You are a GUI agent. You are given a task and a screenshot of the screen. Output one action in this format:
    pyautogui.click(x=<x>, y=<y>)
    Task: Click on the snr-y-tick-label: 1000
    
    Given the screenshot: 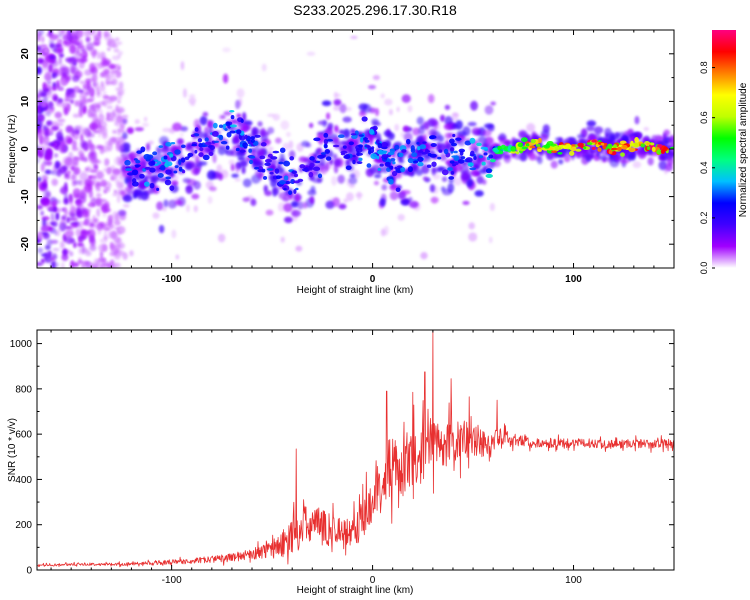 What is the action you would take?
    pyautogui.click(x=21, y=344)
    